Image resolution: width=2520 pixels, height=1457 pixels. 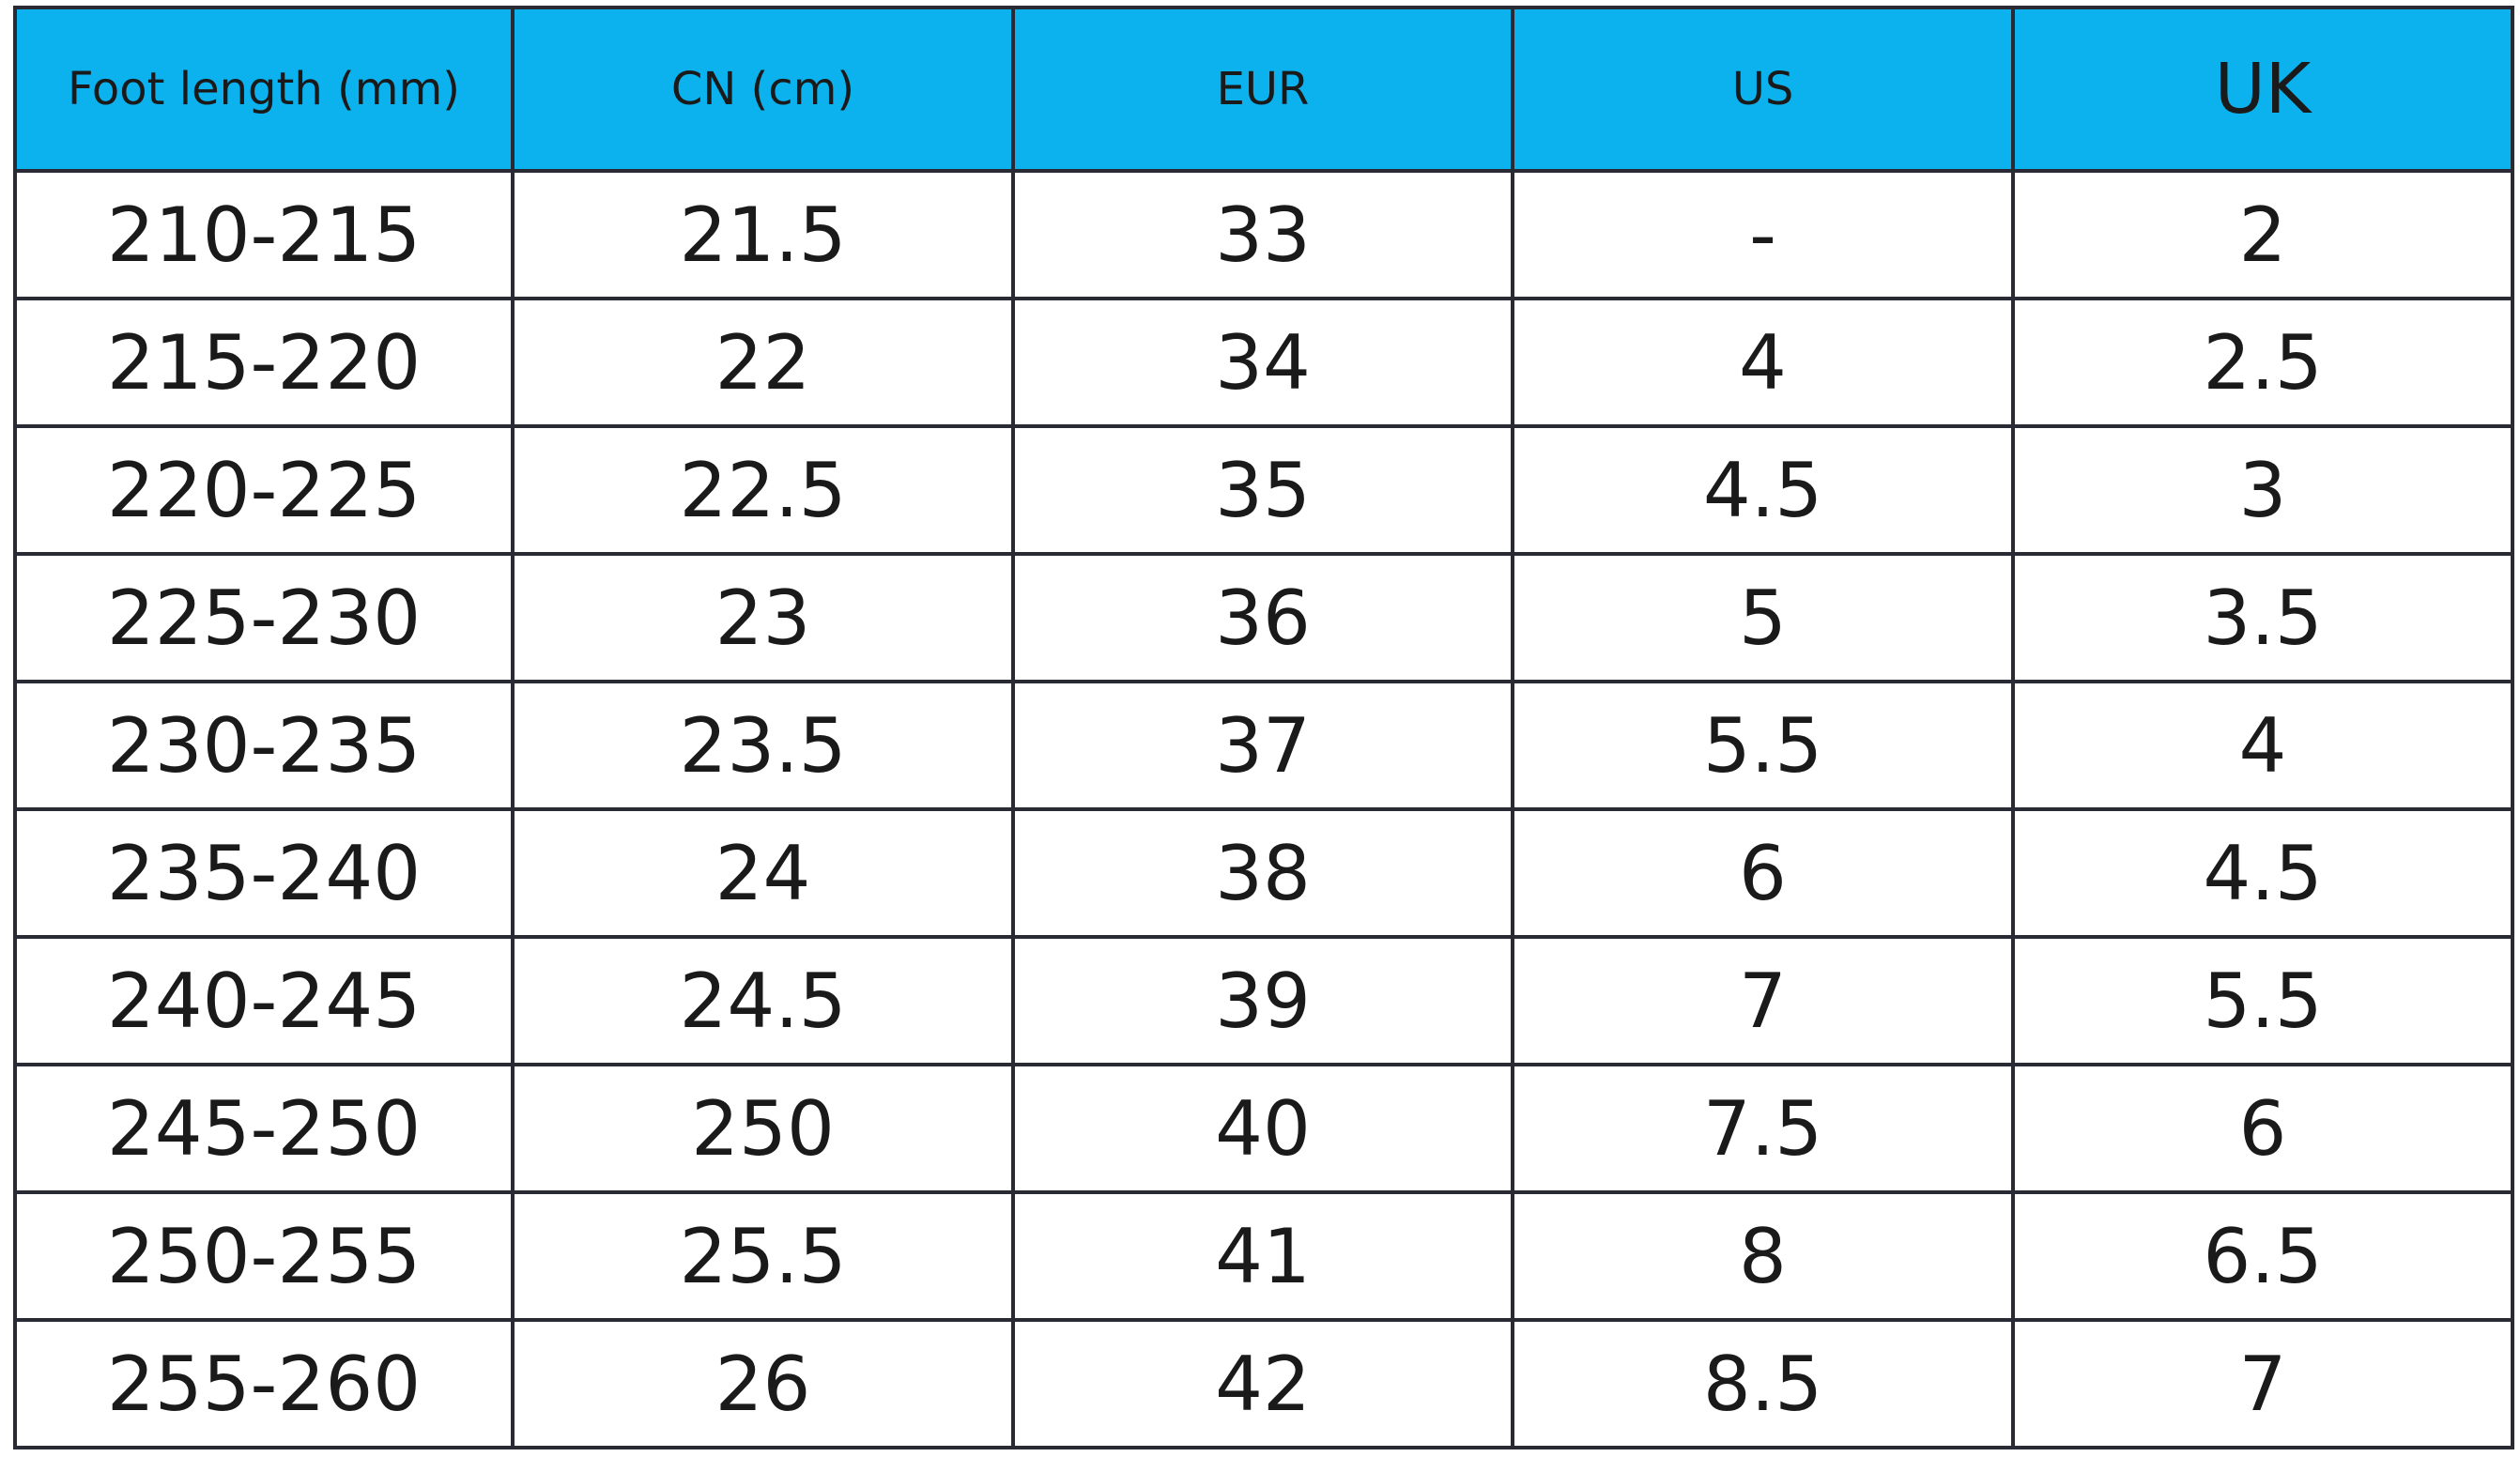 I want to click on table-cell: 34, so click(x=1262, y=362).